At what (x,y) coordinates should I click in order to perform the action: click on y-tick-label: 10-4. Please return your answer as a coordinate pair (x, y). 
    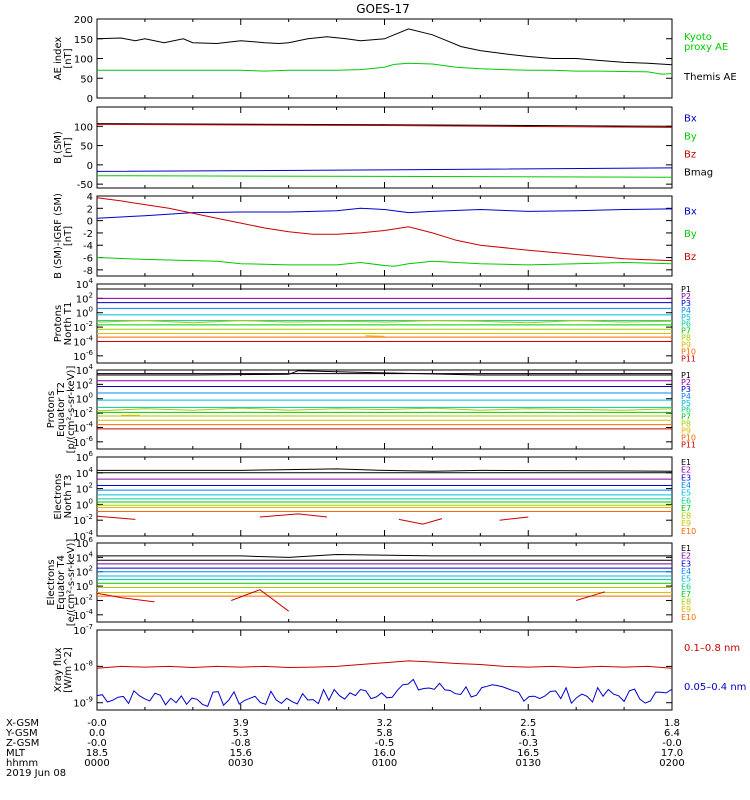
    Looking at the image, I should click on (83, 341).